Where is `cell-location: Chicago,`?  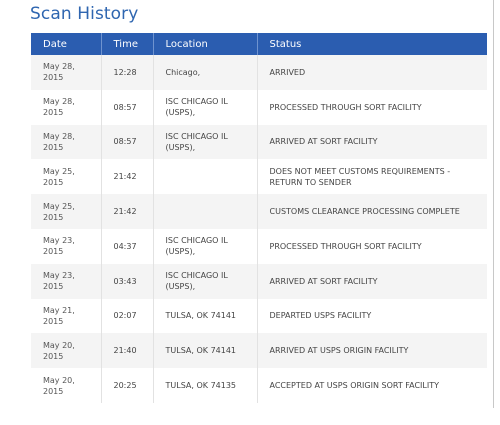
cell-location: Chicago, is located at coordinates (205, 72).